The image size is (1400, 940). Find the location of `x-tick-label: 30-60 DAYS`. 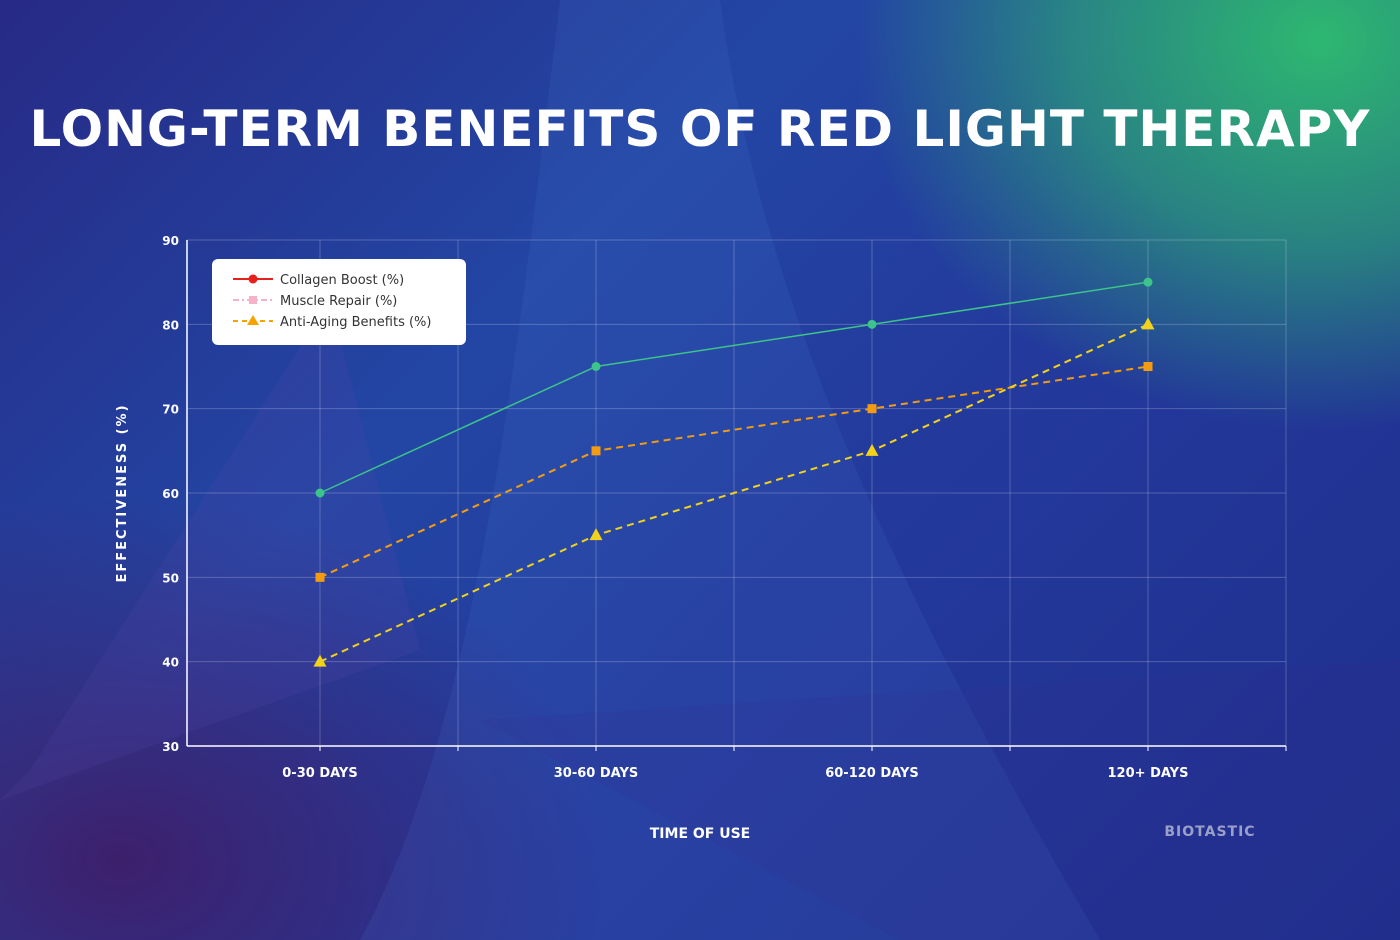

x-tick-label: 30-60 DAYS is located at coordinates (596, 773).